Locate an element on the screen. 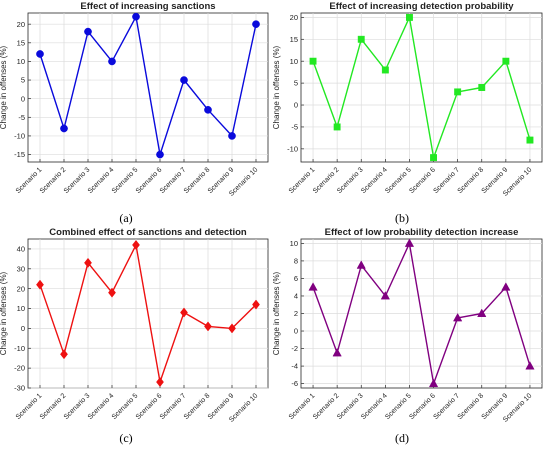 Image resolution: width=550 pixels, height=453 pixels. y-tick-label: 30 is located at coordinates (21, 268).